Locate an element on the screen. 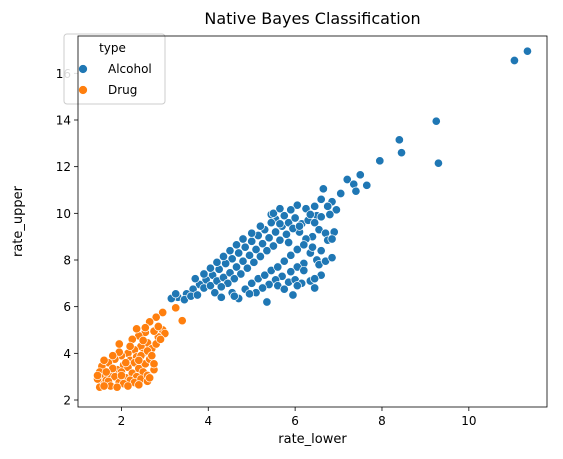  chart-title: Native Bayes Classification is located at coordinates (312, 18).